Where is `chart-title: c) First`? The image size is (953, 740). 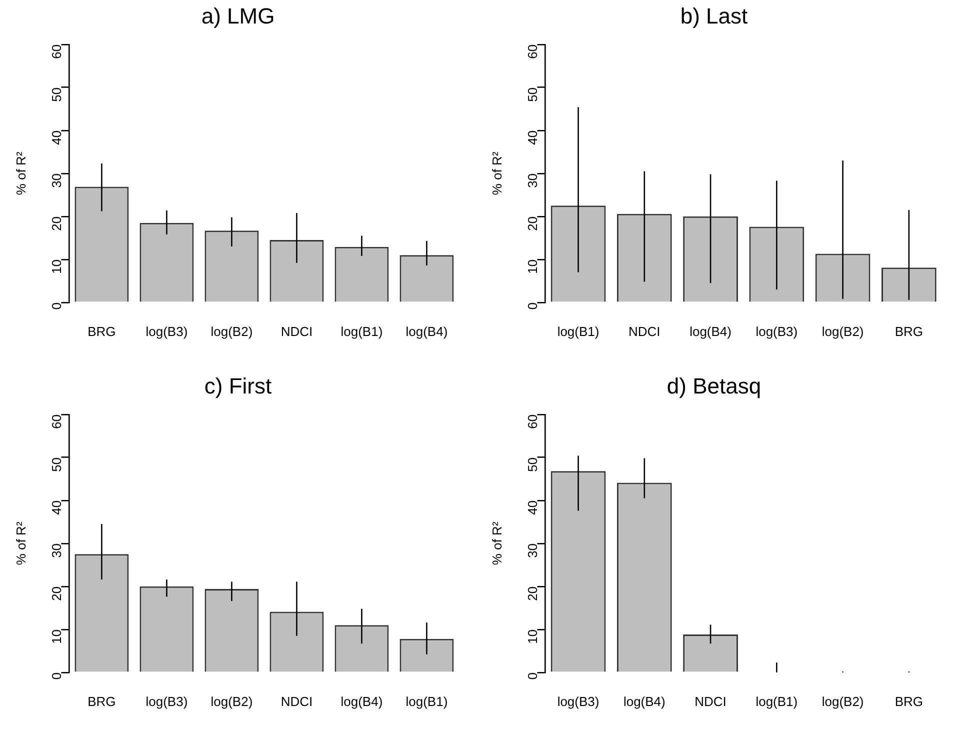 chart-title: c) First is located at coordinates (238, 385).